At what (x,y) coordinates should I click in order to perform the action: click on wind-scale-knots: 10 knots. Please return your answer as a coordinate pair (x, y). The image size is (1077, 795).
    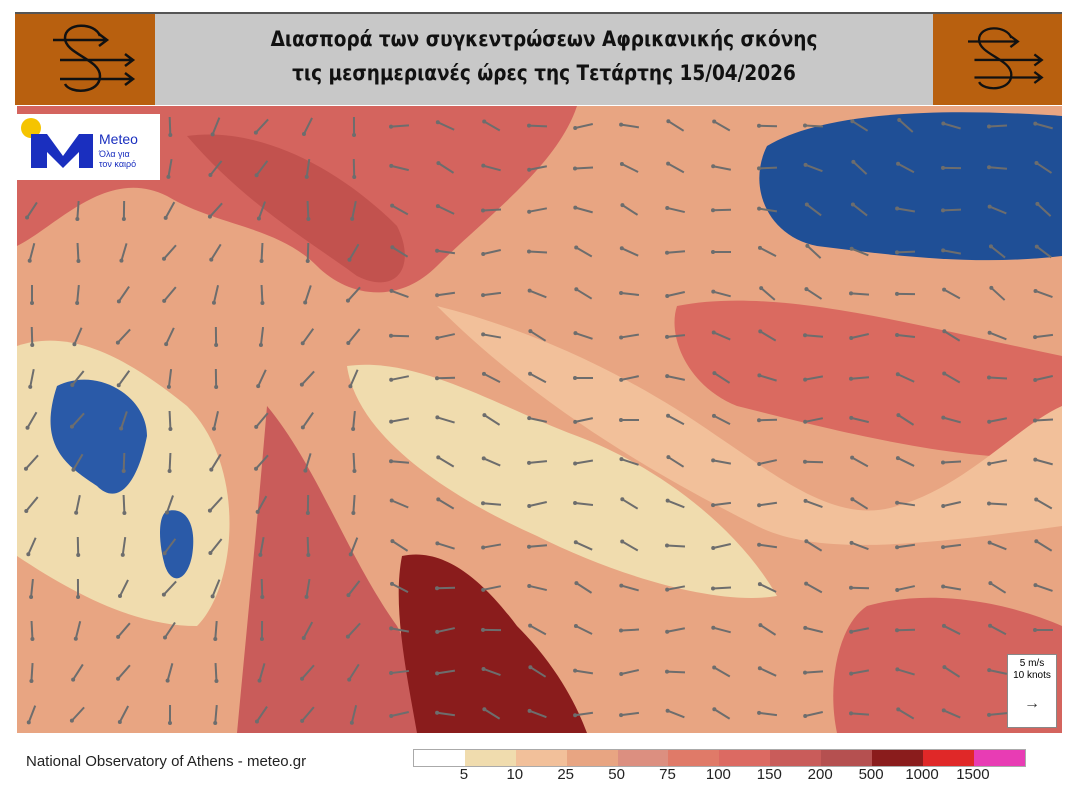
    Looking at the image, I should click on (1032, 675).